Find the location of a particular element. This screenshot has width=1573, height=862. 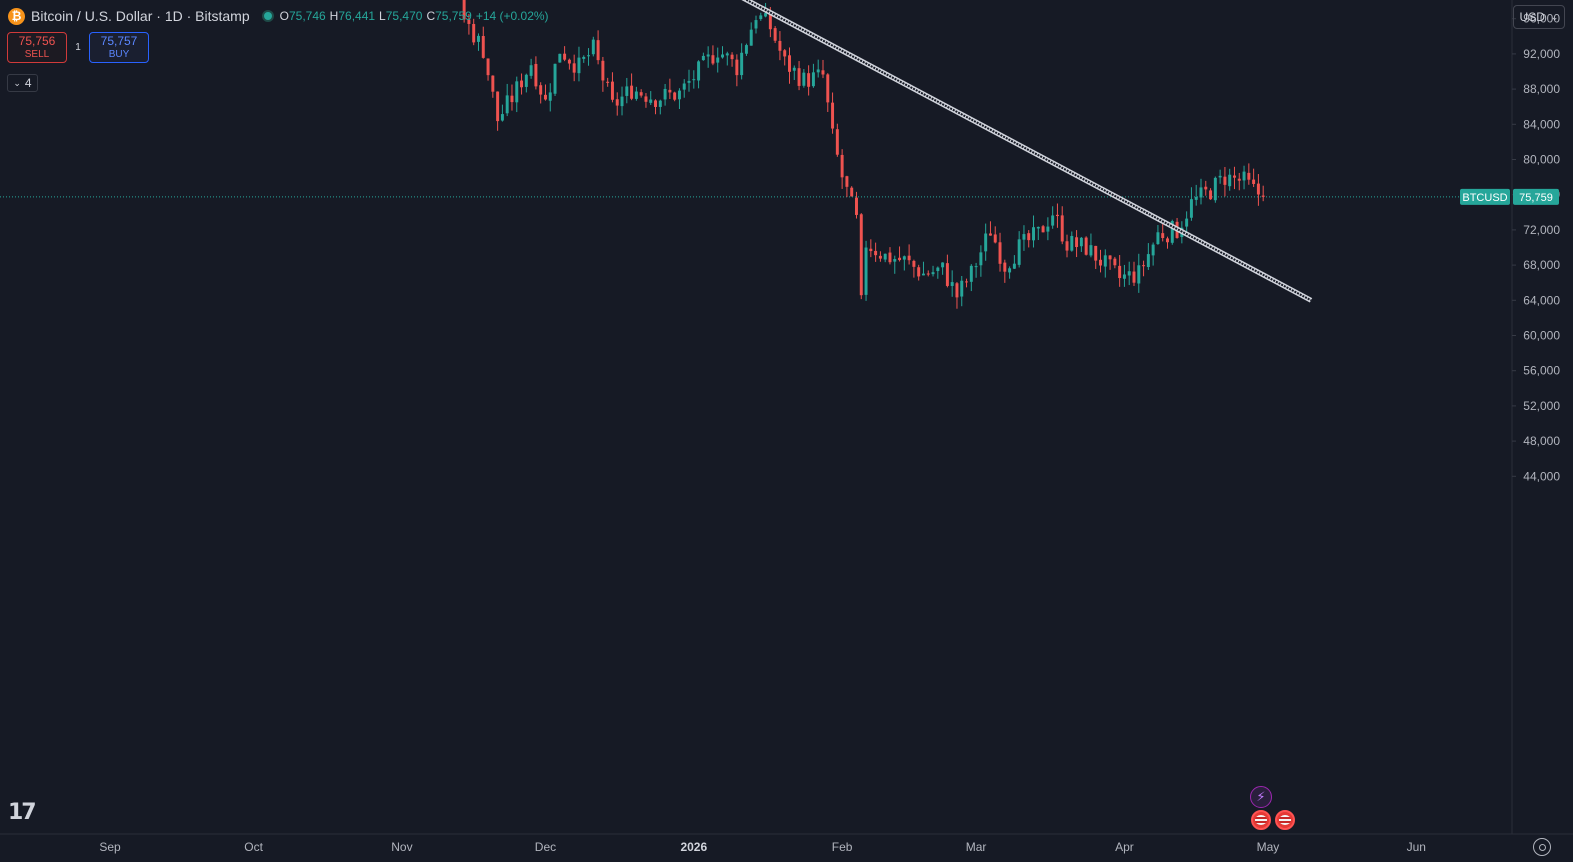

buy-price: 75,757 is located at coordinates (119, 40).